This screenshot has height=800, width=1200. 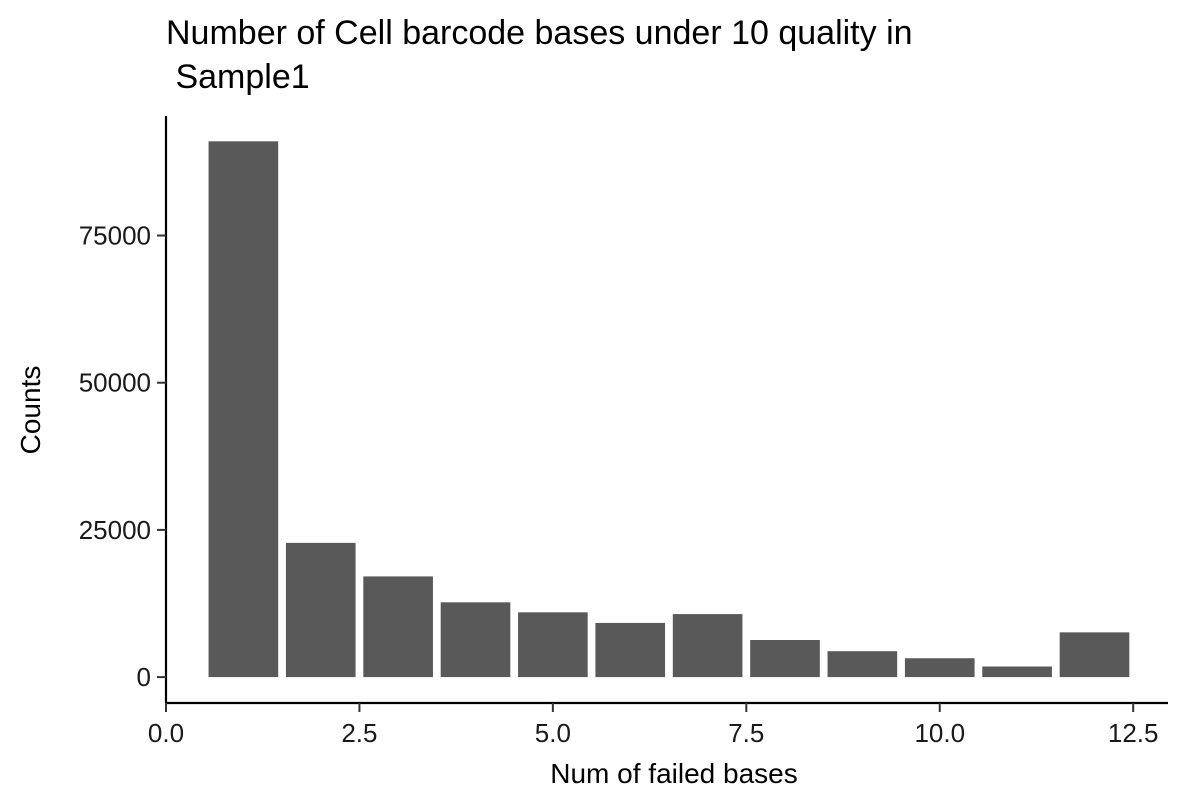 What do you see at coordinates (115, 530) in the screenshot?
I see `y-tick-label-1: 25000` at bounding box center [115, 530].